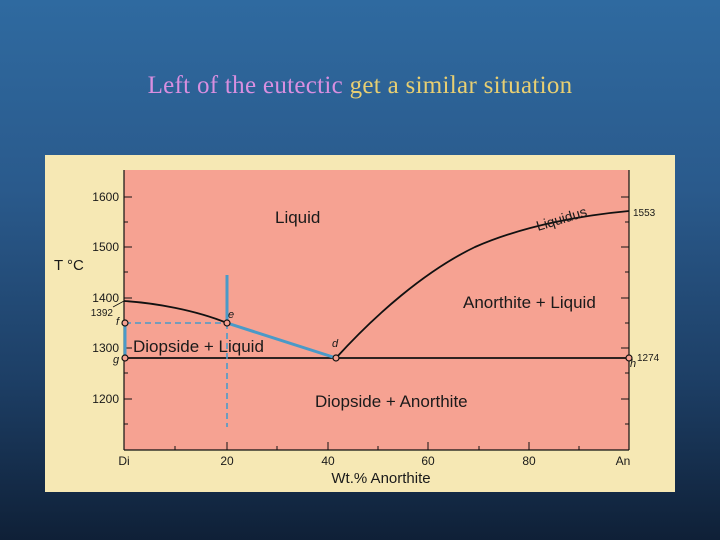 Image resolution: width=720 pixels, height=540 pixels. What do you see at coordinates (335, 344) in the screenshot?
I see `point-d-label: d` at bounding box center [335, 344].